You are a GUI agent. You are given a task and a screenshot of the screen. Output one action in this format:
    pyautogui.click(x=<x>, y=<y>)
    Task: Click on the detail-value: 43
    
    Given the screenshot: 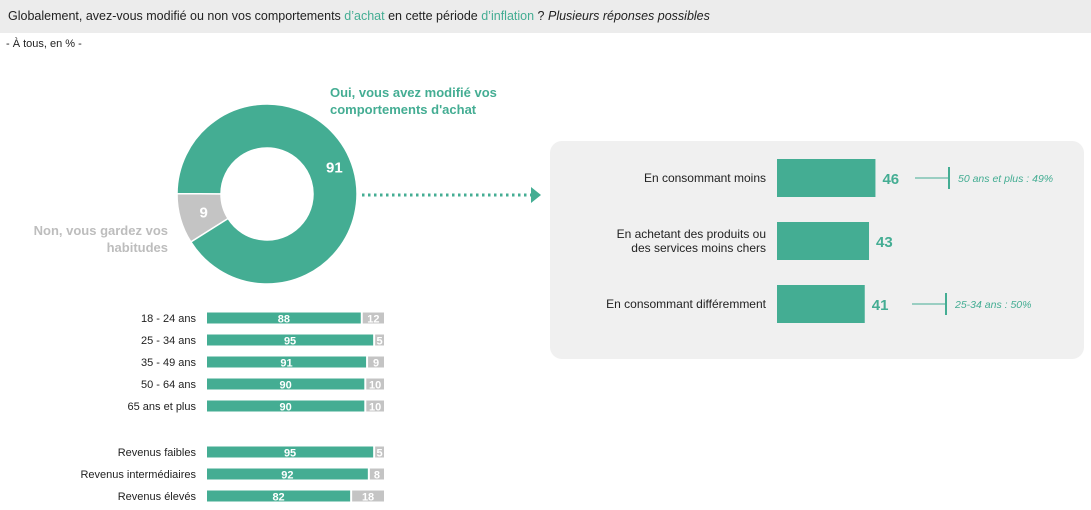 What is the action you would take?
    pyautogui.click(x=884, y=242)
    